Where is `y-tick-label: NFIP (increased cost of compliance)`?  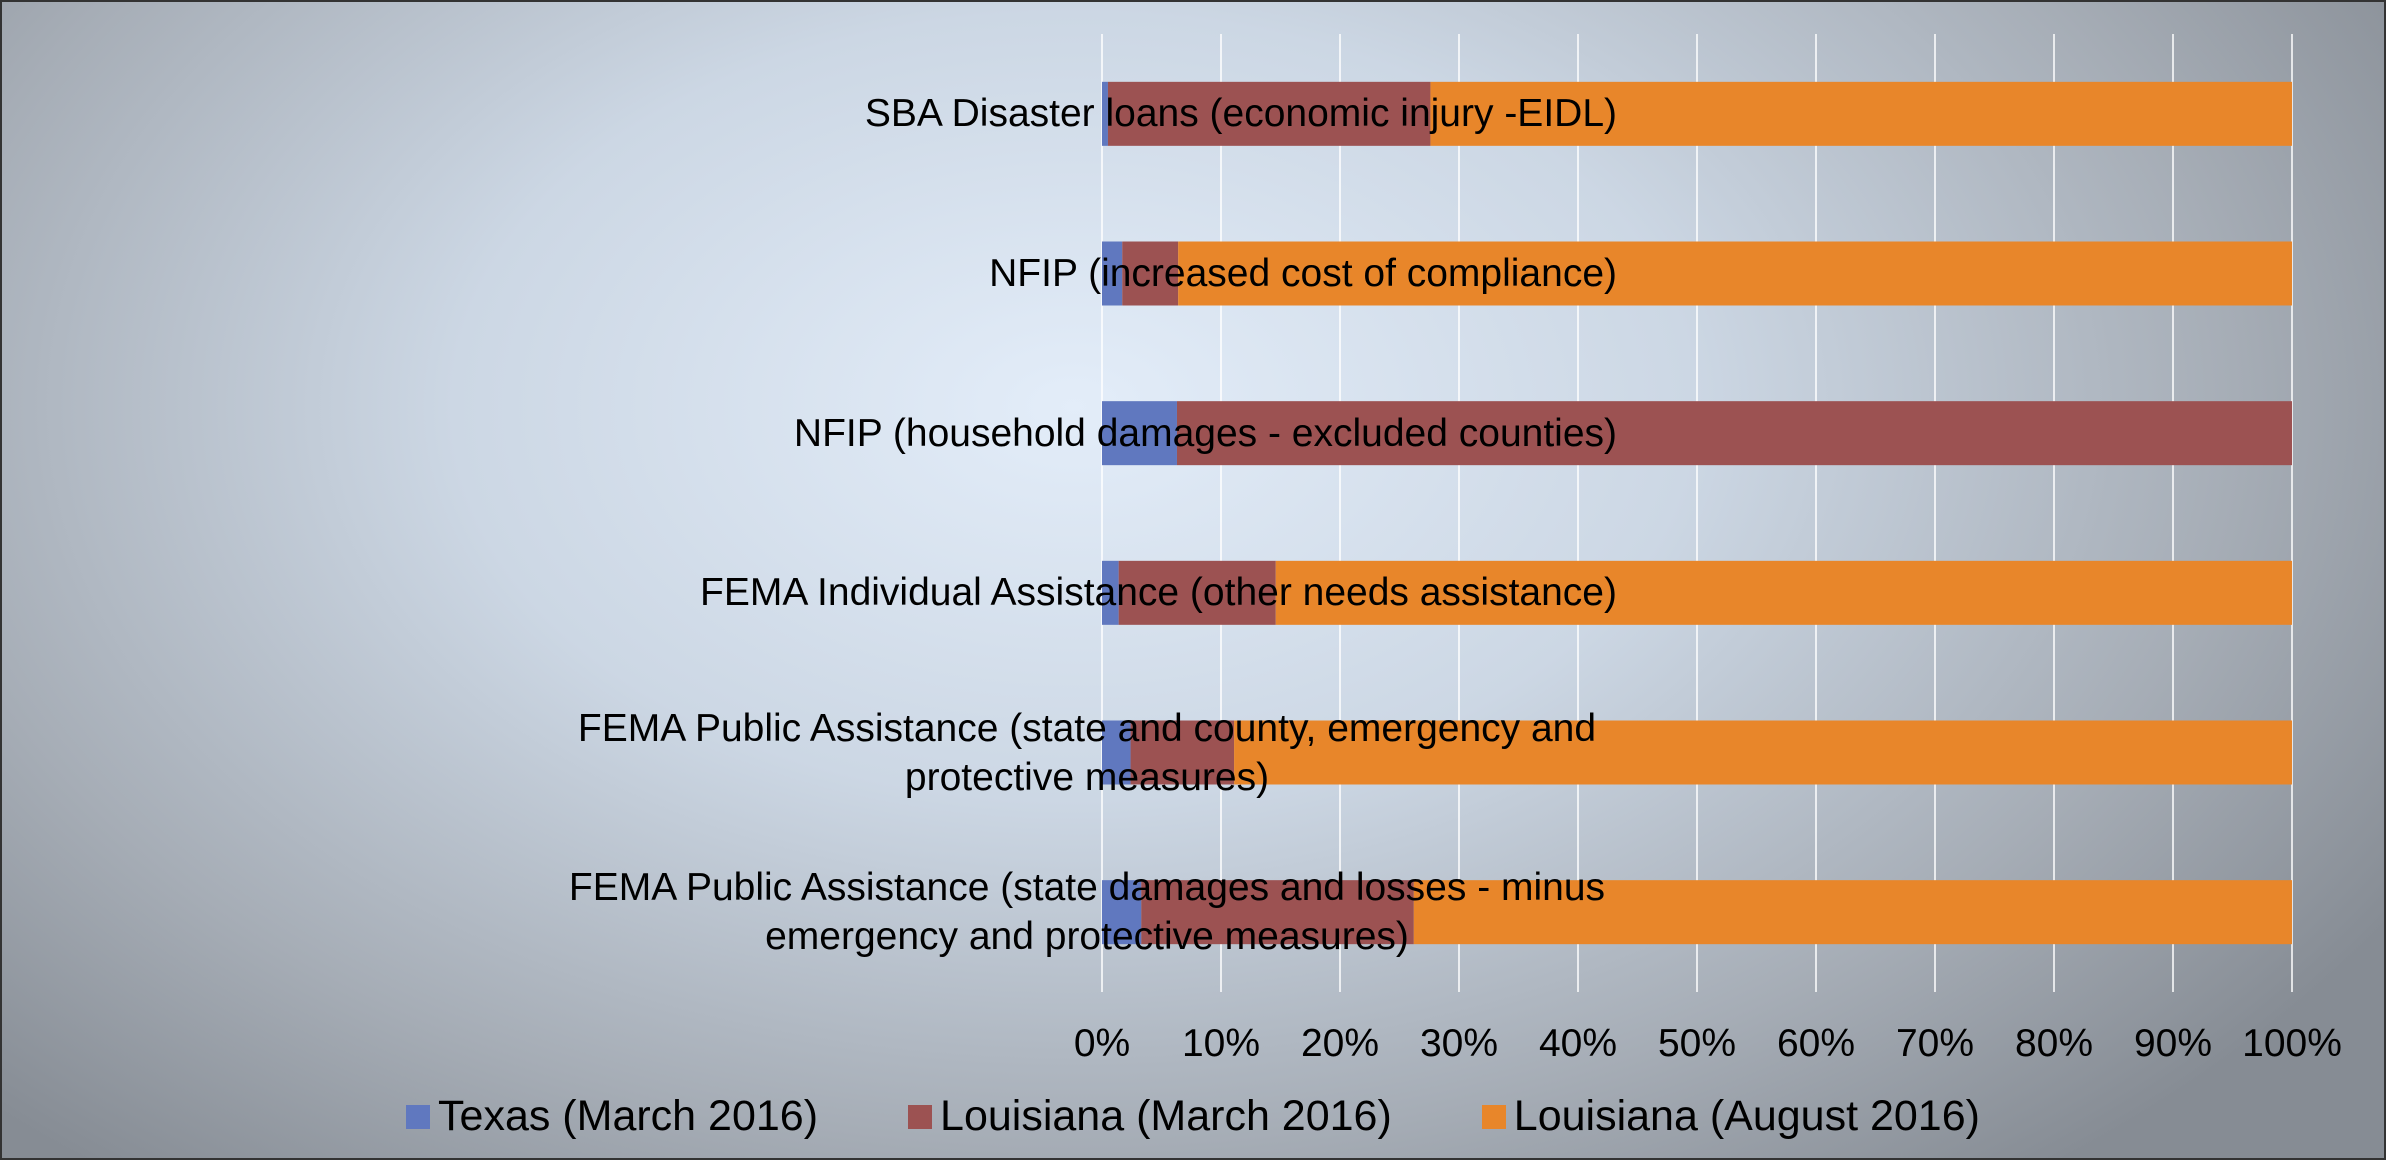
y-tick-label: NFIP (increased cost of compliance) is located at coordinates (1303, 273).